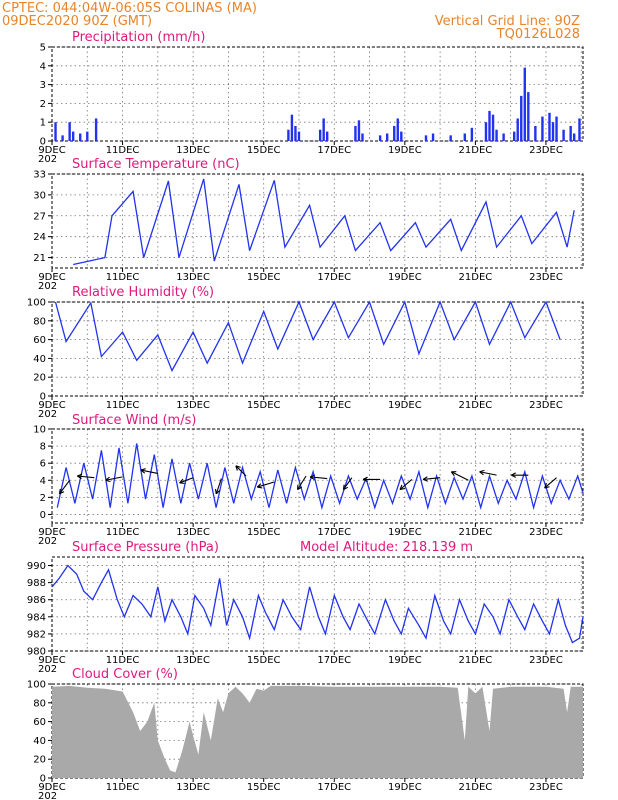 The image size is (618, 800). Describe the element at coordinates (43, 85) in the screenshot. I see `y-tick-label: 3` at that location.